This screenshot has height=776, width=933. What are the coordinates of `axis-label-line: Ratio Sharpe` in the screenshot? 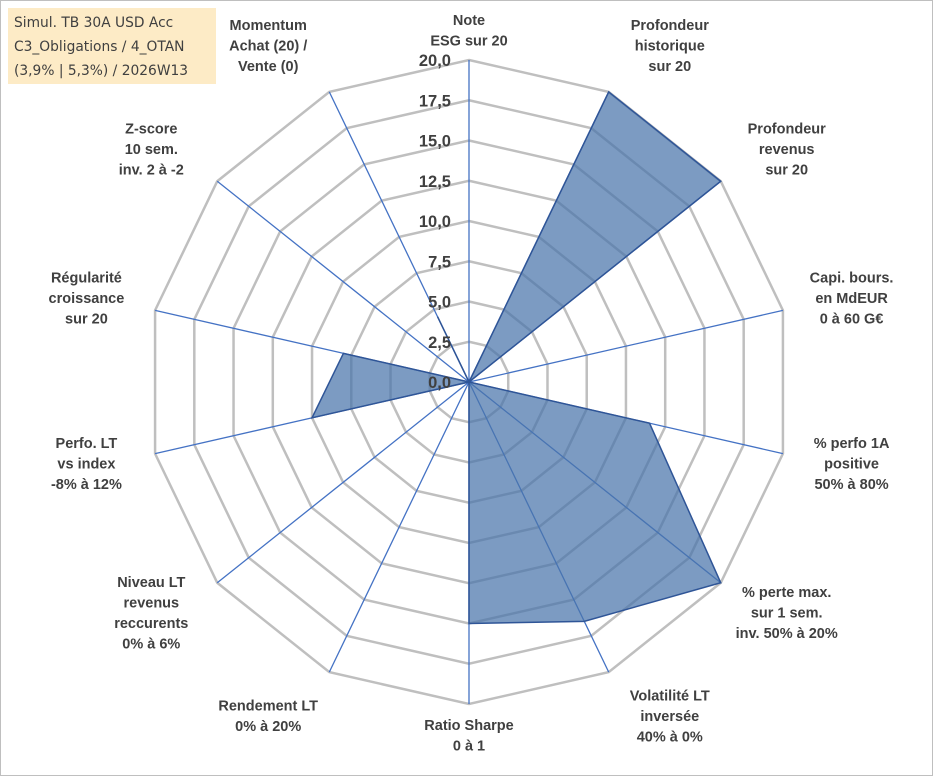 It's located at (468, 726).